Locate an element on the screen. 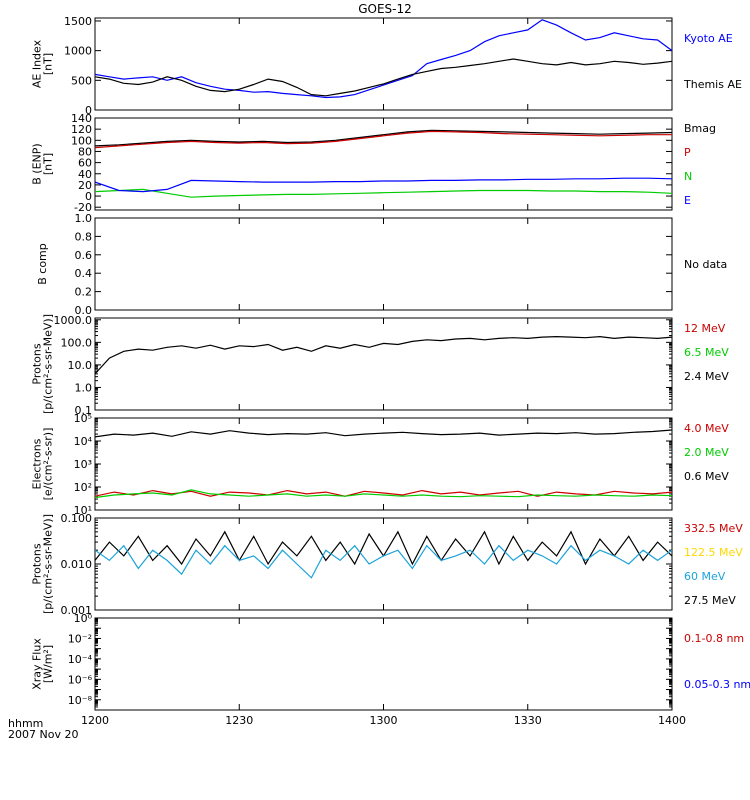 The image size is (750, 800). x-tick-label: 1200 is located at coordinates (95, 720).